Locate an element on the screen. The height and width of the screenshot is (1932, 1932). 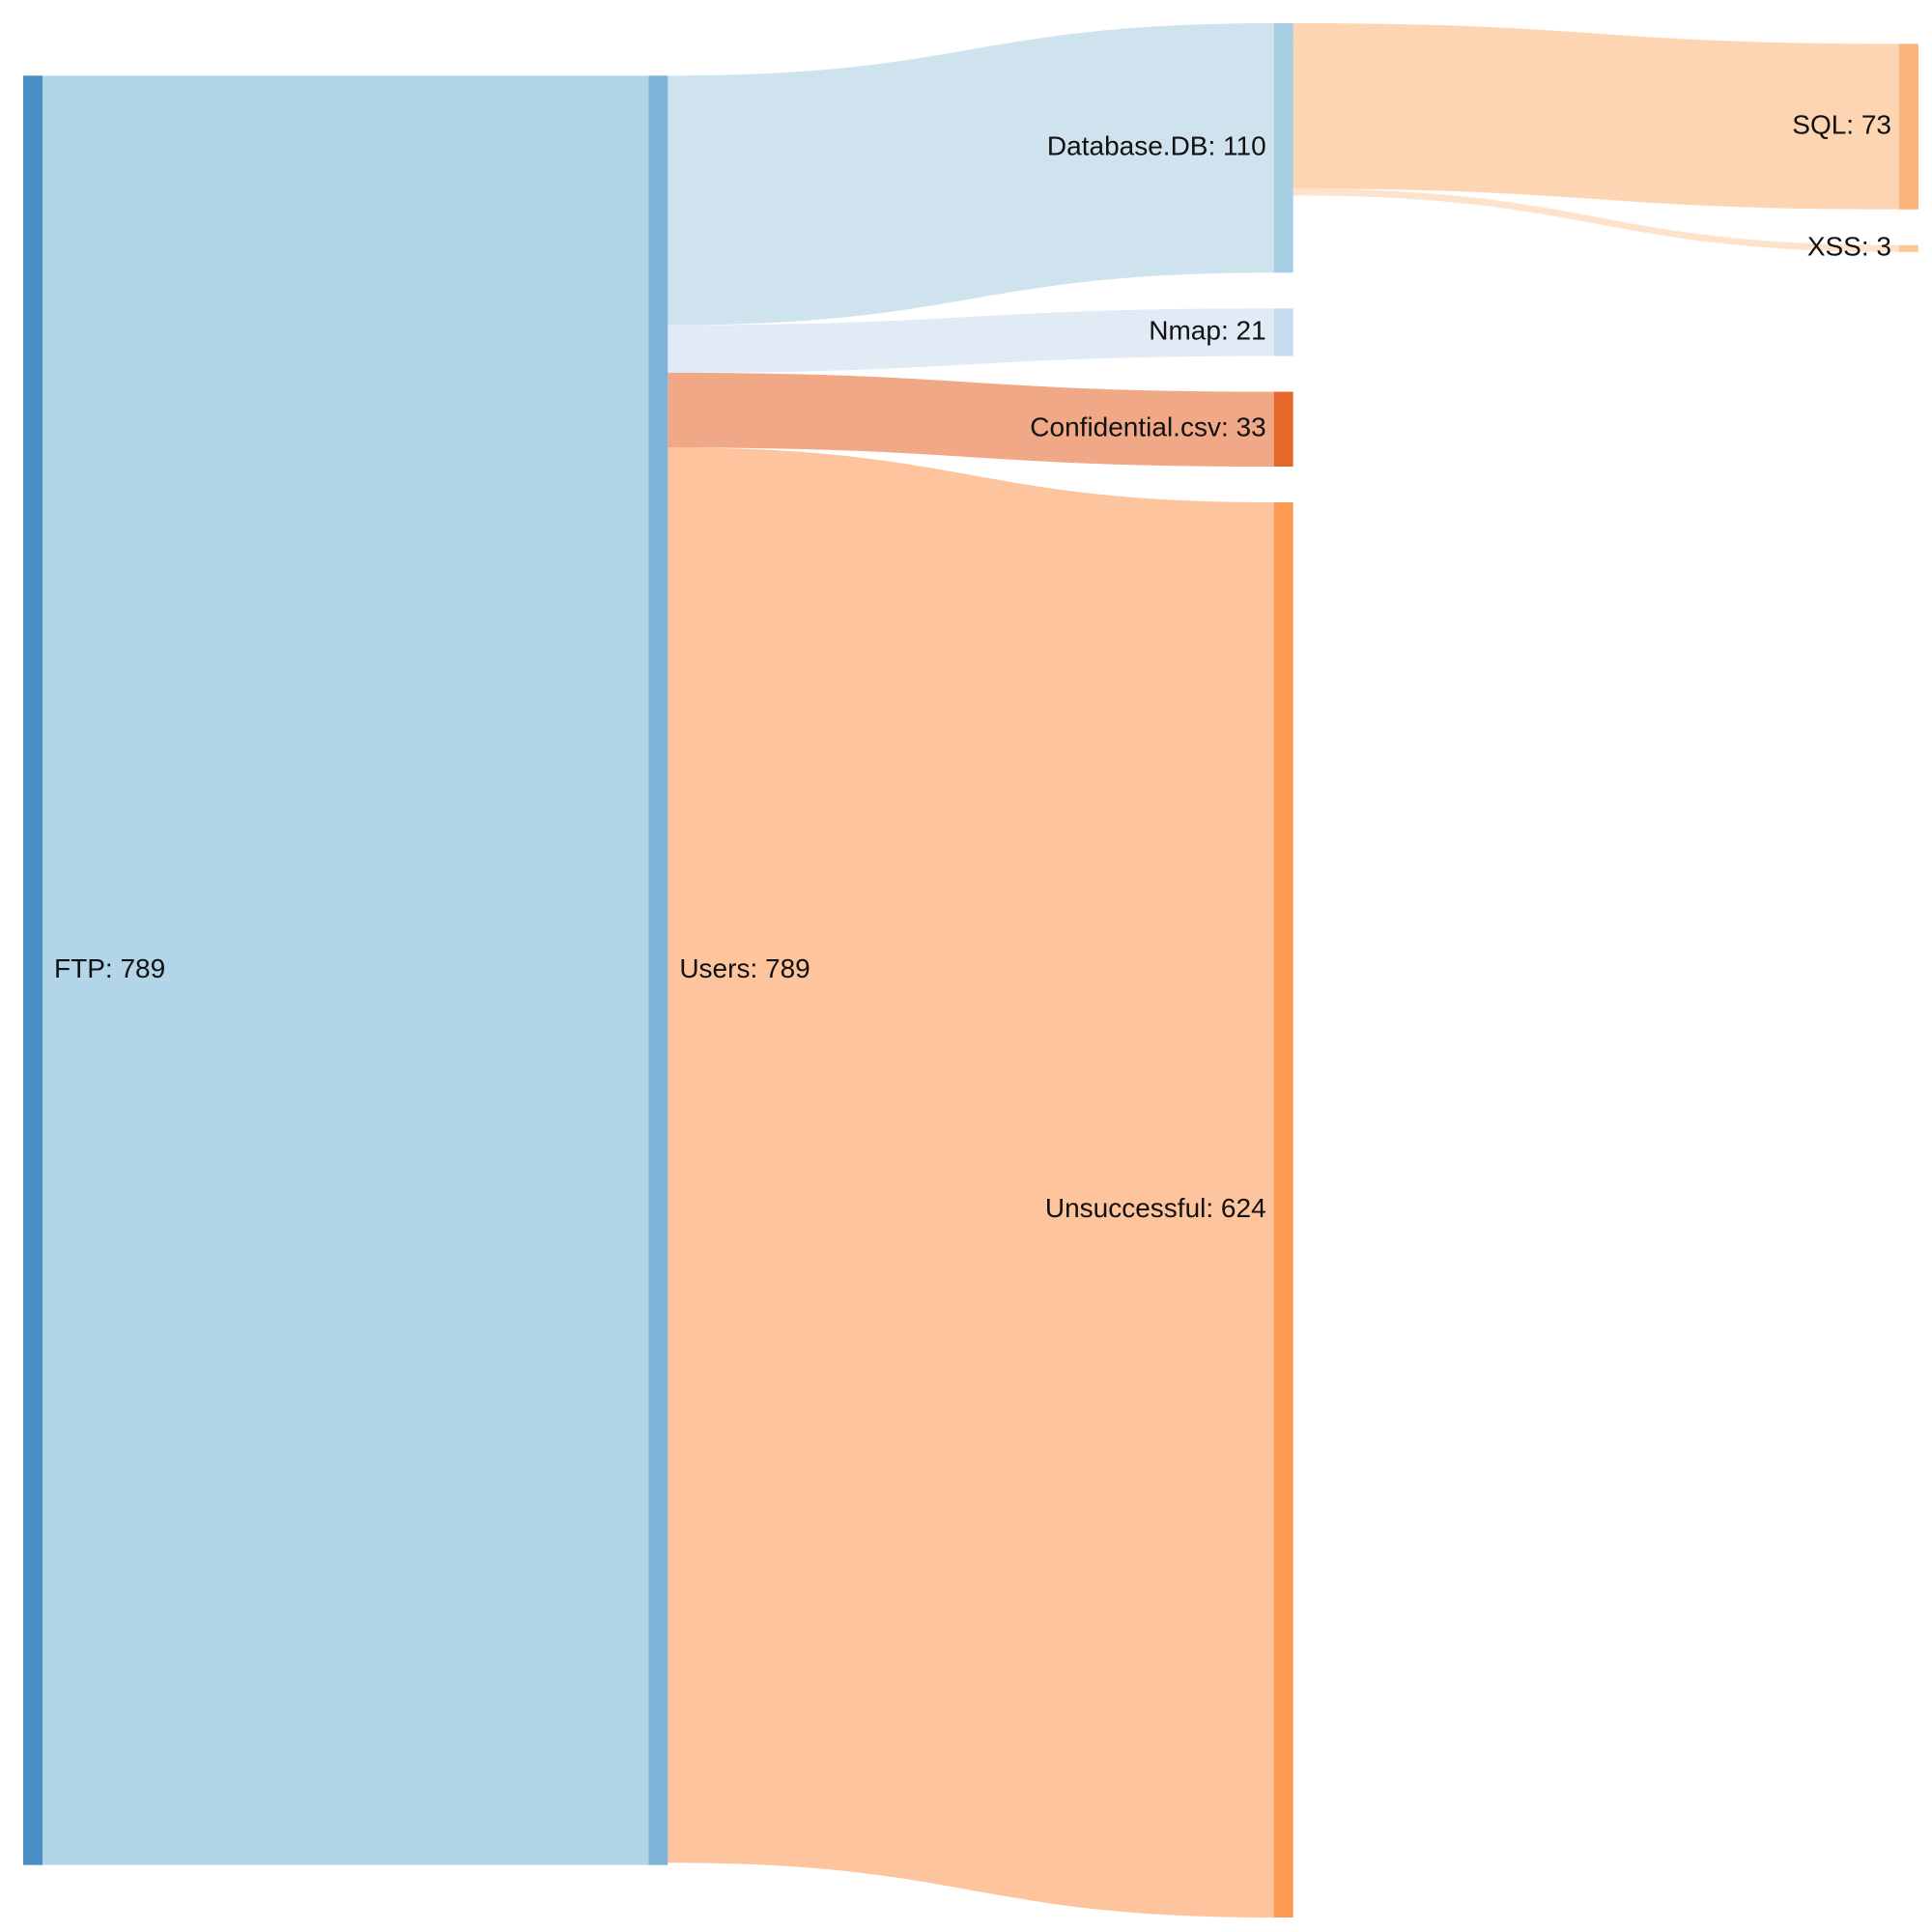
node-label: Unsuccessful: 624 is located at coordinates (1155, 1208).